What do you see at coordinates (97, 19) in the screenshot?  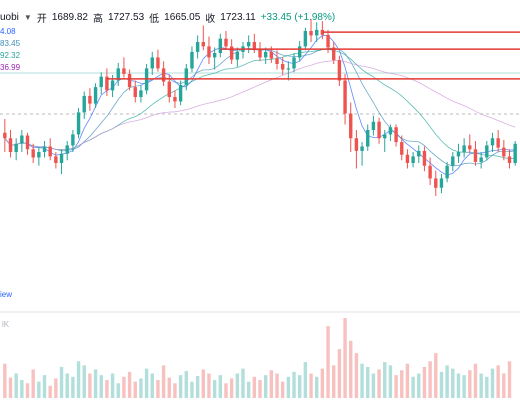 I see `high-label: 高` at bounding box center [97, 19].